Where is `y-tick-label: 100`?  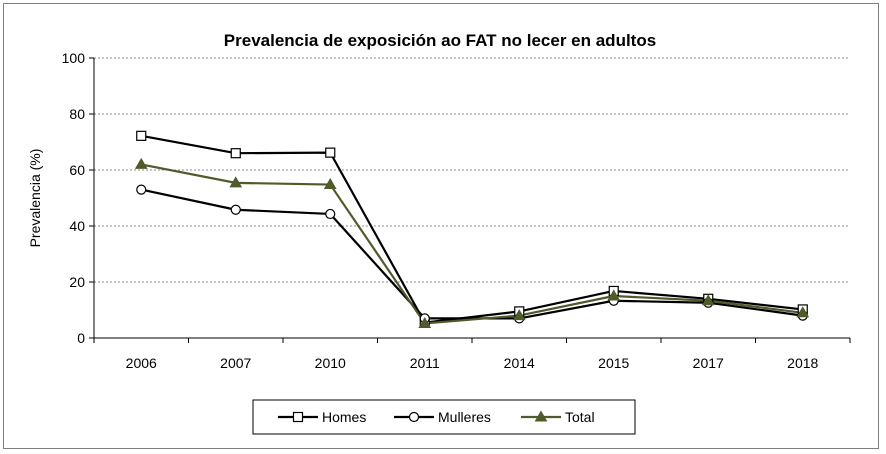
y-tick-label: 100 is located at coordinates (74, 58).